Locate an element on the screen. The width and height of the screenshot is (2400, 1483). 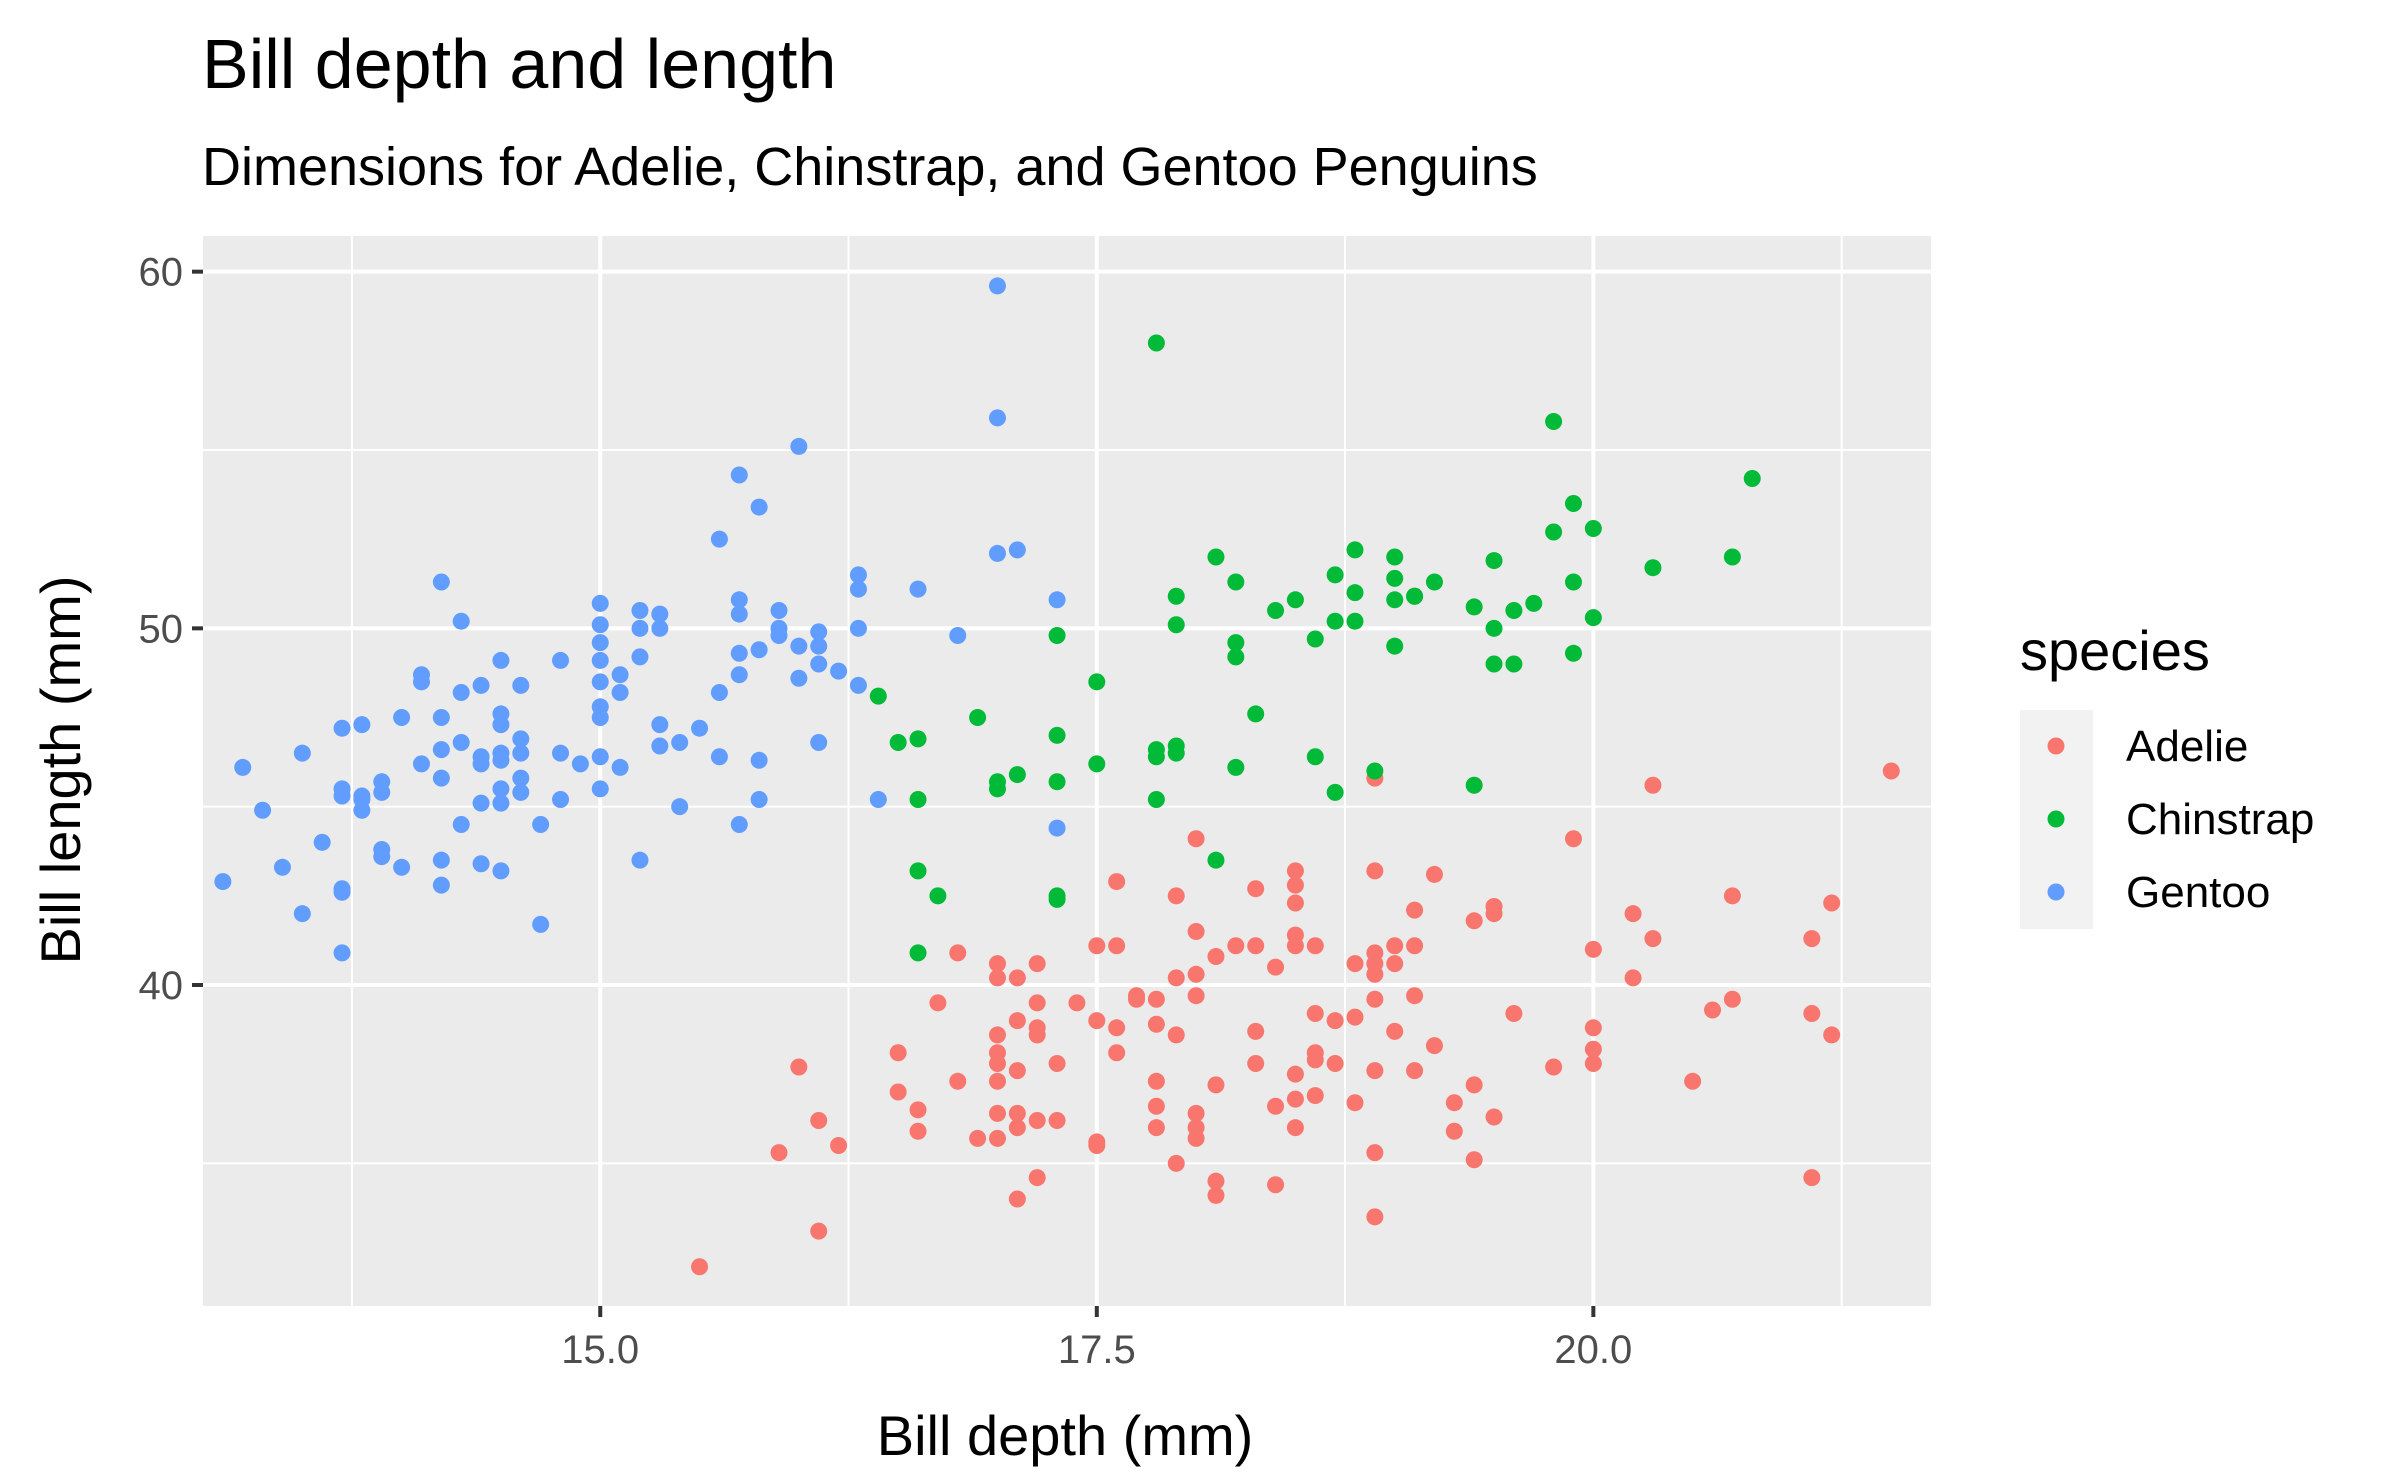
legend-key-gentoo is located at coordinates (2056, 892).